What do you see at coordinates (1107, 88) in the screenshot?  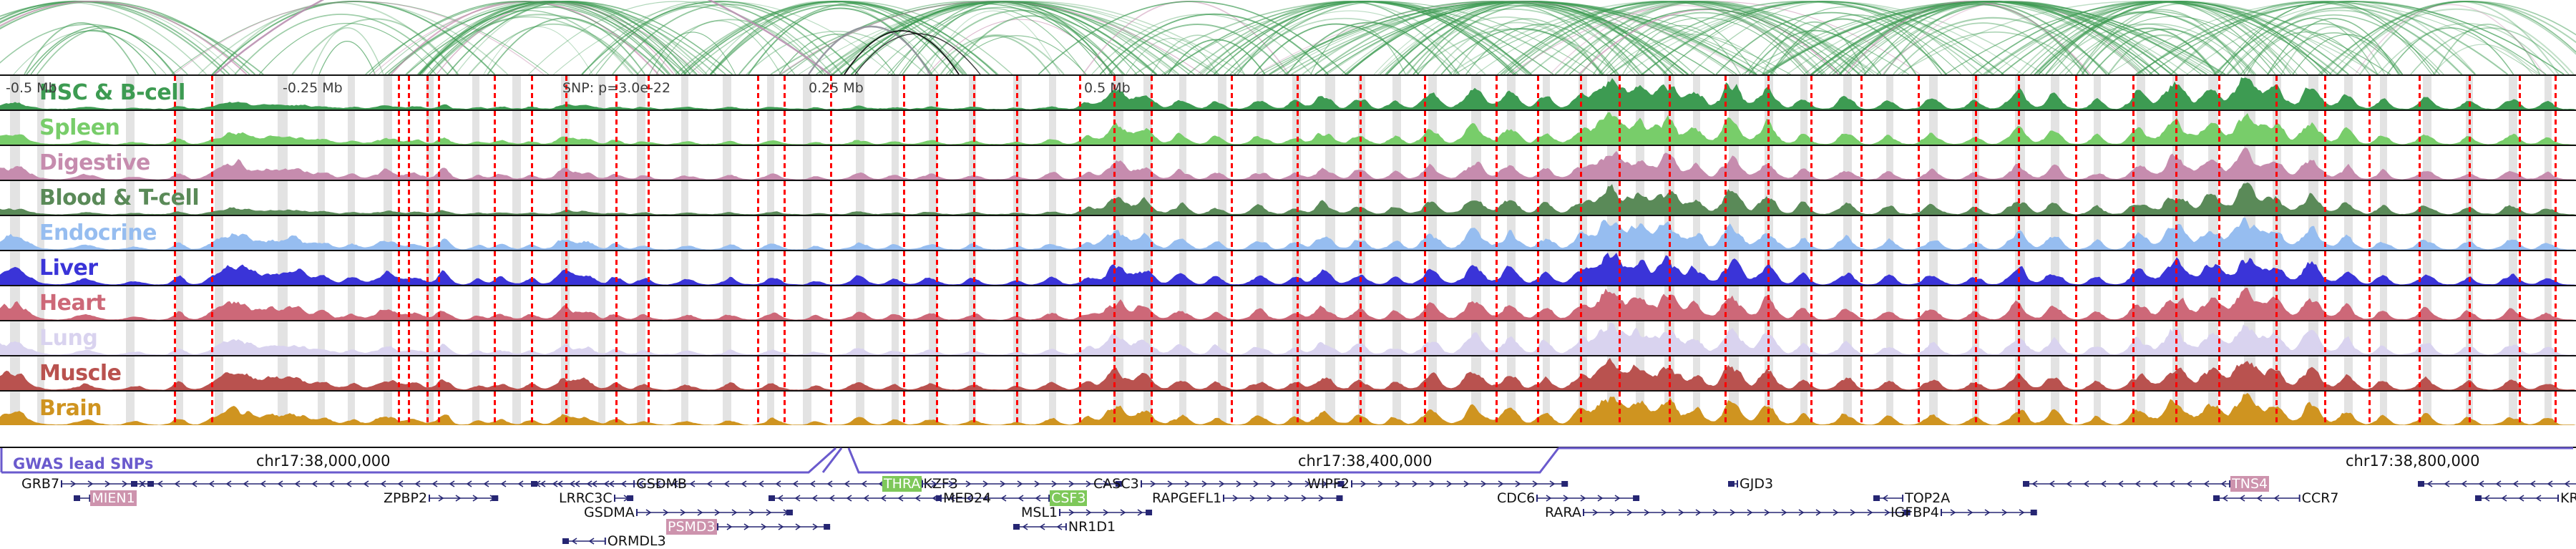 I see `axis-tick-3: 0.5 Mb` at bounding box center [1107, 88].